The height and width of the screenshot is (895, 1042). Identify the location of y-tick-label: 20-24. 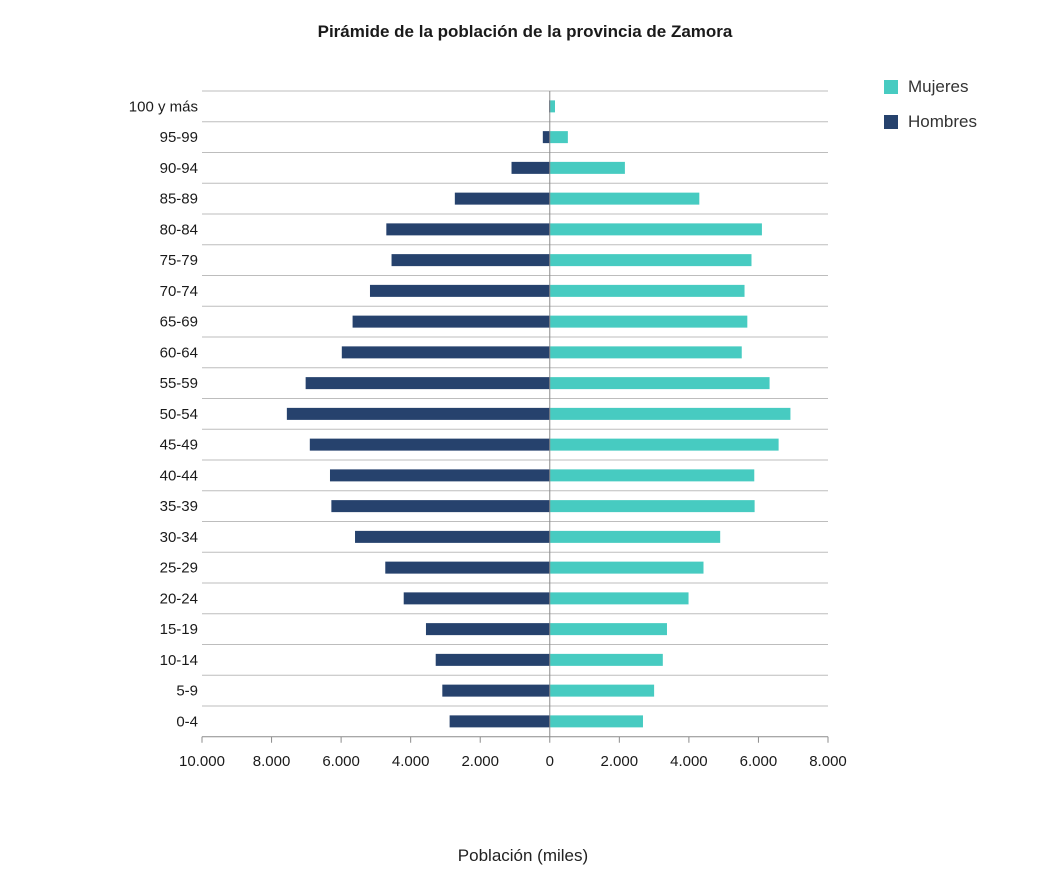
(179, 598).